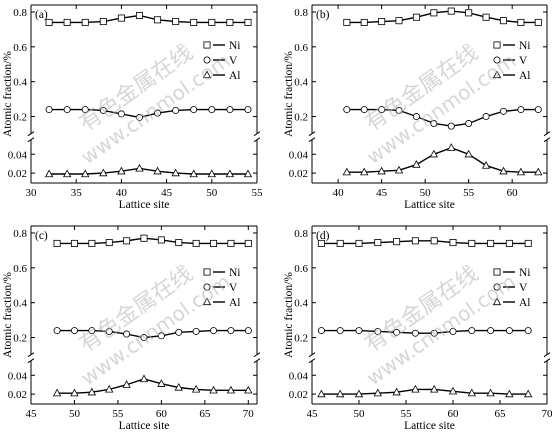 This screenshot has width=555, height=448. Describe the element at coordinates (41, 15) in the screenshot. I see `panel-label: (a)` at that location.